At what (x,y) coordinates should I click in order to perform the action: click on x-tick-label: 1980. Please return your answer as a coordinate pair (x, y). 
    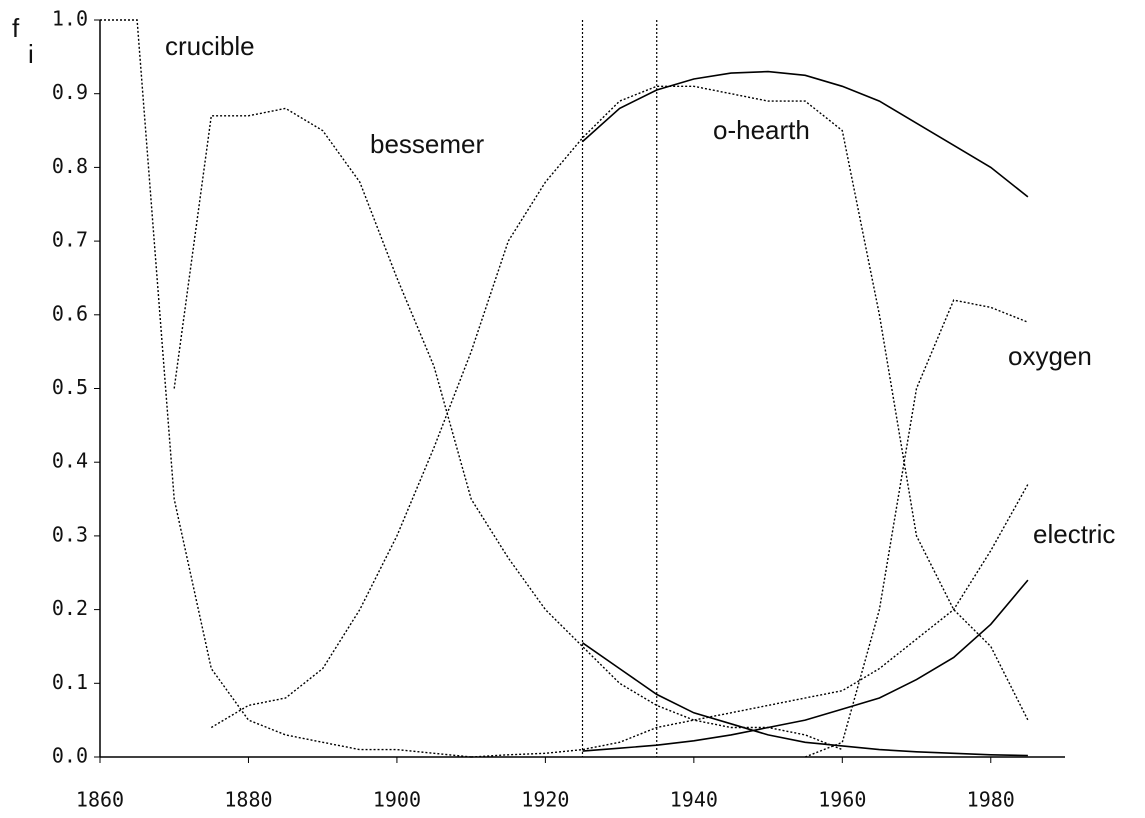
    Looking at the image, I should click on (991, 800).